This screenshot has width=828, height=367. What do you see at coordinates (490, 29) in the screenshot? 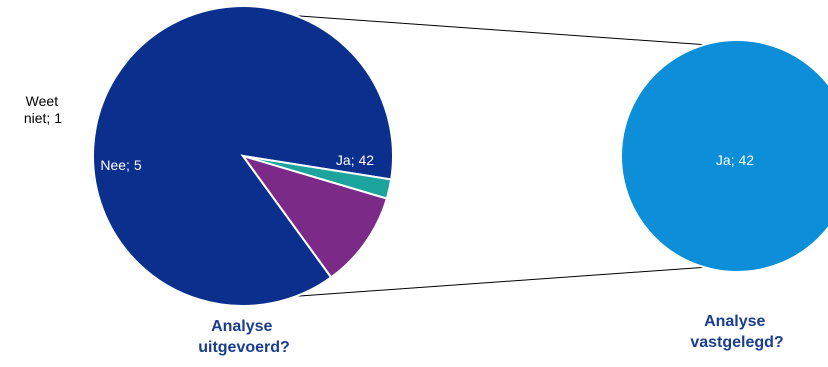
I see `connector-line-top` at bounding box center [490, 29].